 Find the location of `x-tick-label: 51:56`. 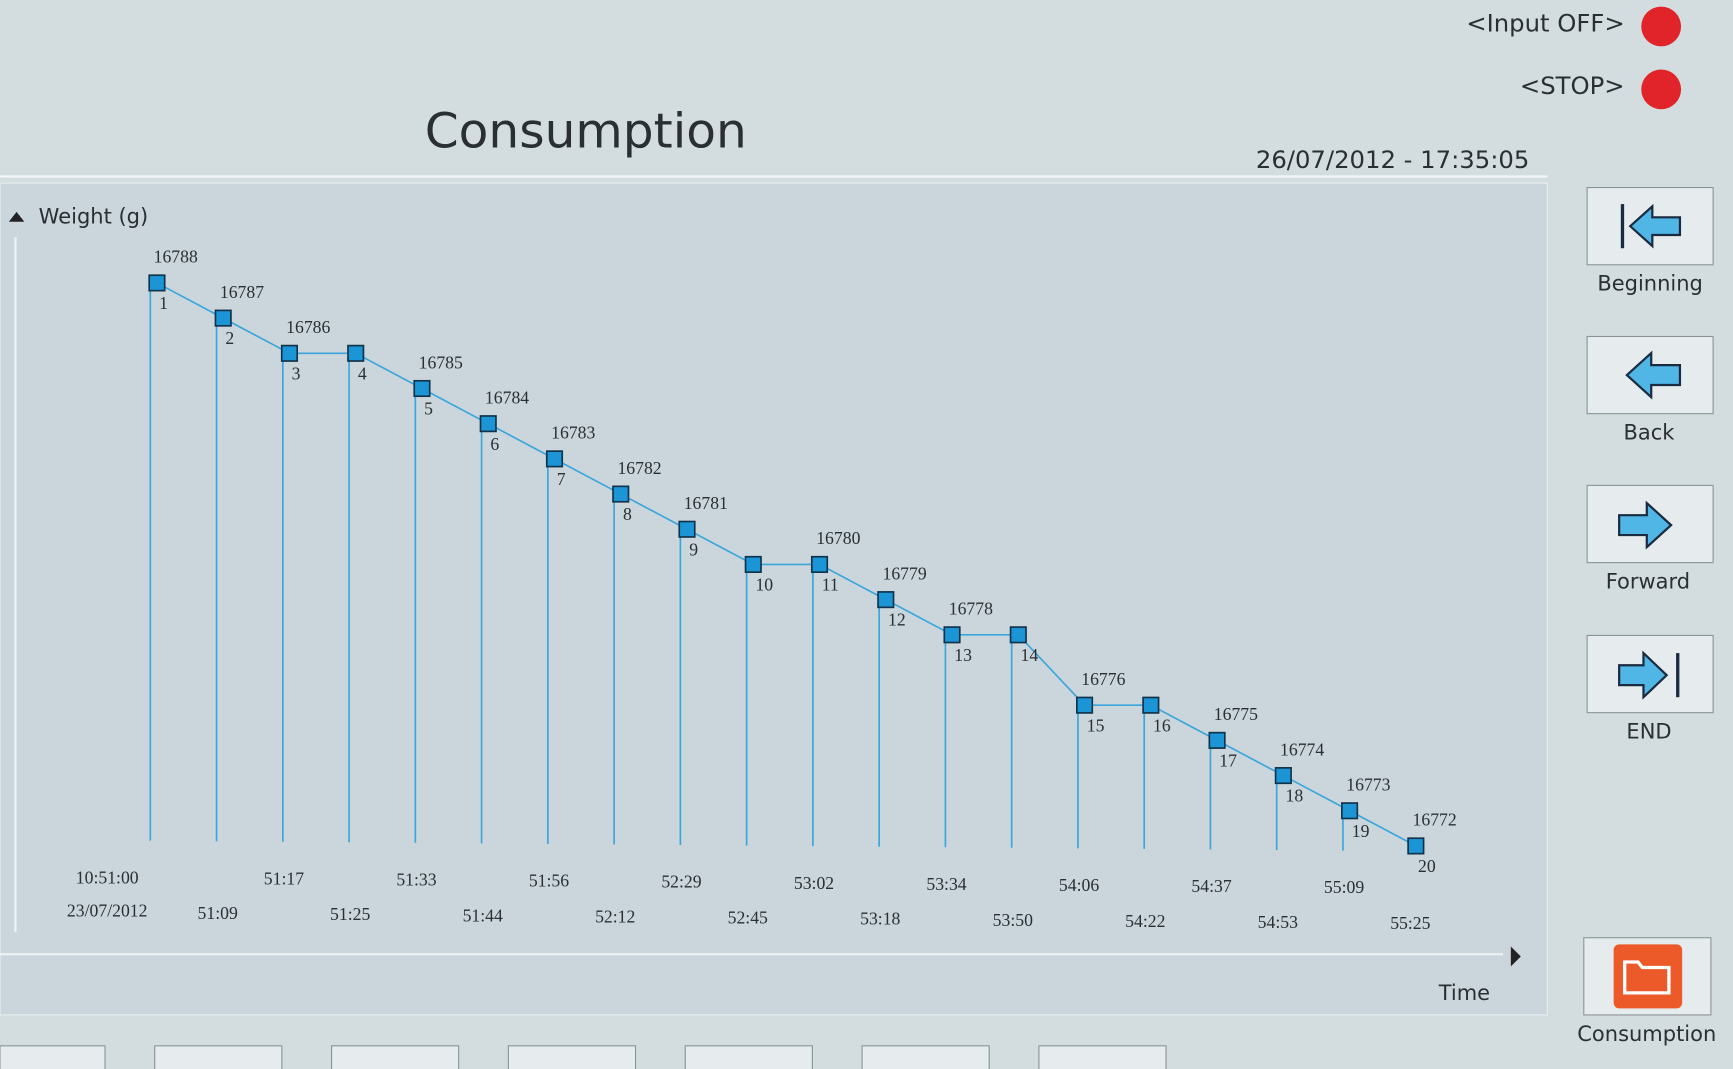

x-tick-label: 51:56 is located at coordinates (549, 881).